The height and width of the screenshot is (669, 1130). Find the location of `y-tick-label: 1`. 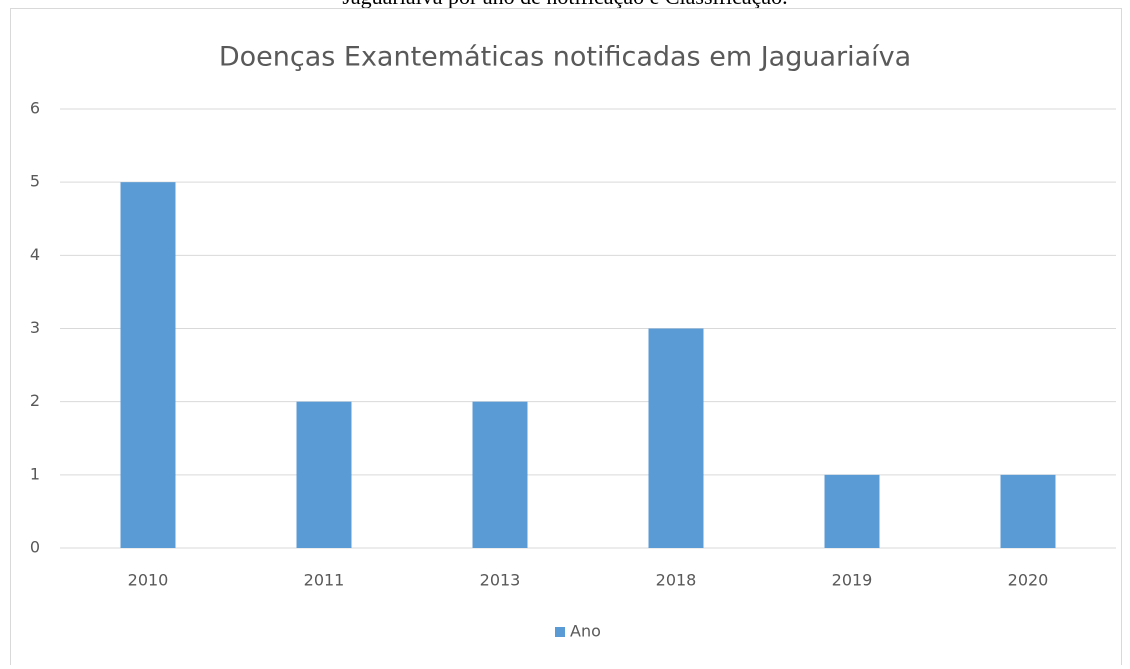

y-tick-label: 1 is located at coordinates (35, 473).